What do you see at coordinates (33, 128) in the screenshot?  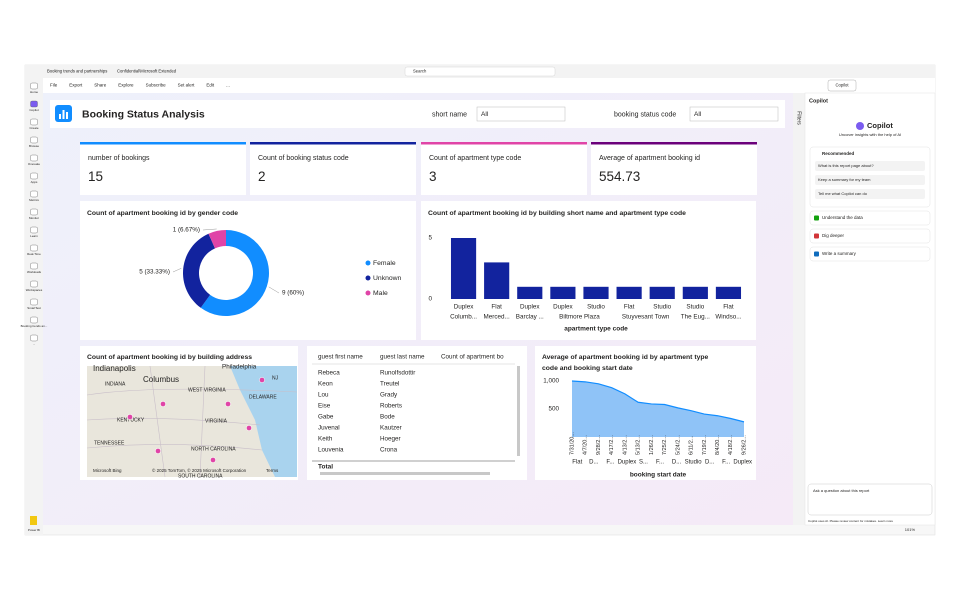 I see `label: Create` at bounding box center [33, 128].